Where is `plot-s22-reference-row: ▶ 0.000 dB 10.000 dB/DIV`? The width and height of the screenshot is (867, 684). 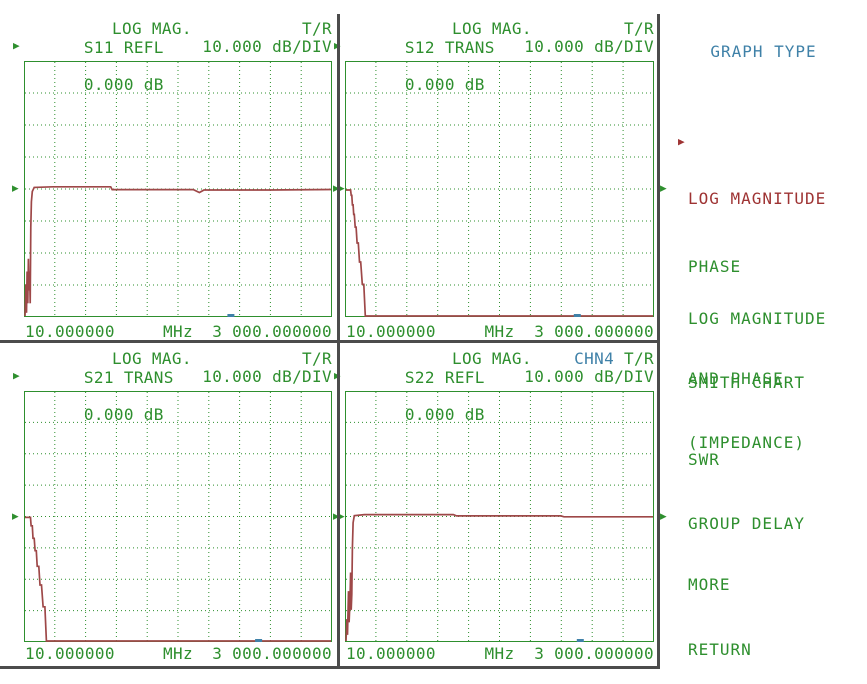 plot-s22-reference-row: ▶ 0.000 dB 10.000 dB/DIV is located at coordinates (494, 395).